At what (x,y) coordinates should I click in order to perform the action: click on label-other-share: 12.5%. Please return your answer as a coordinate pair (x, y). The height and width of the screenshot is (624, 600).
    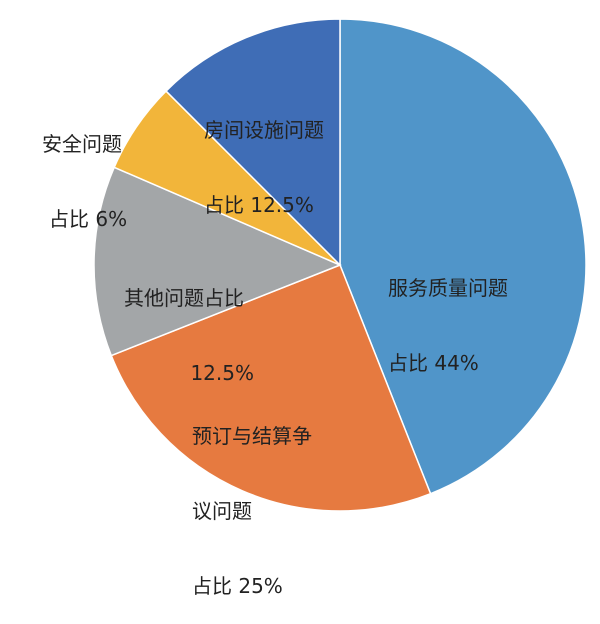
    Looking at the image, I should click on (222, 373).